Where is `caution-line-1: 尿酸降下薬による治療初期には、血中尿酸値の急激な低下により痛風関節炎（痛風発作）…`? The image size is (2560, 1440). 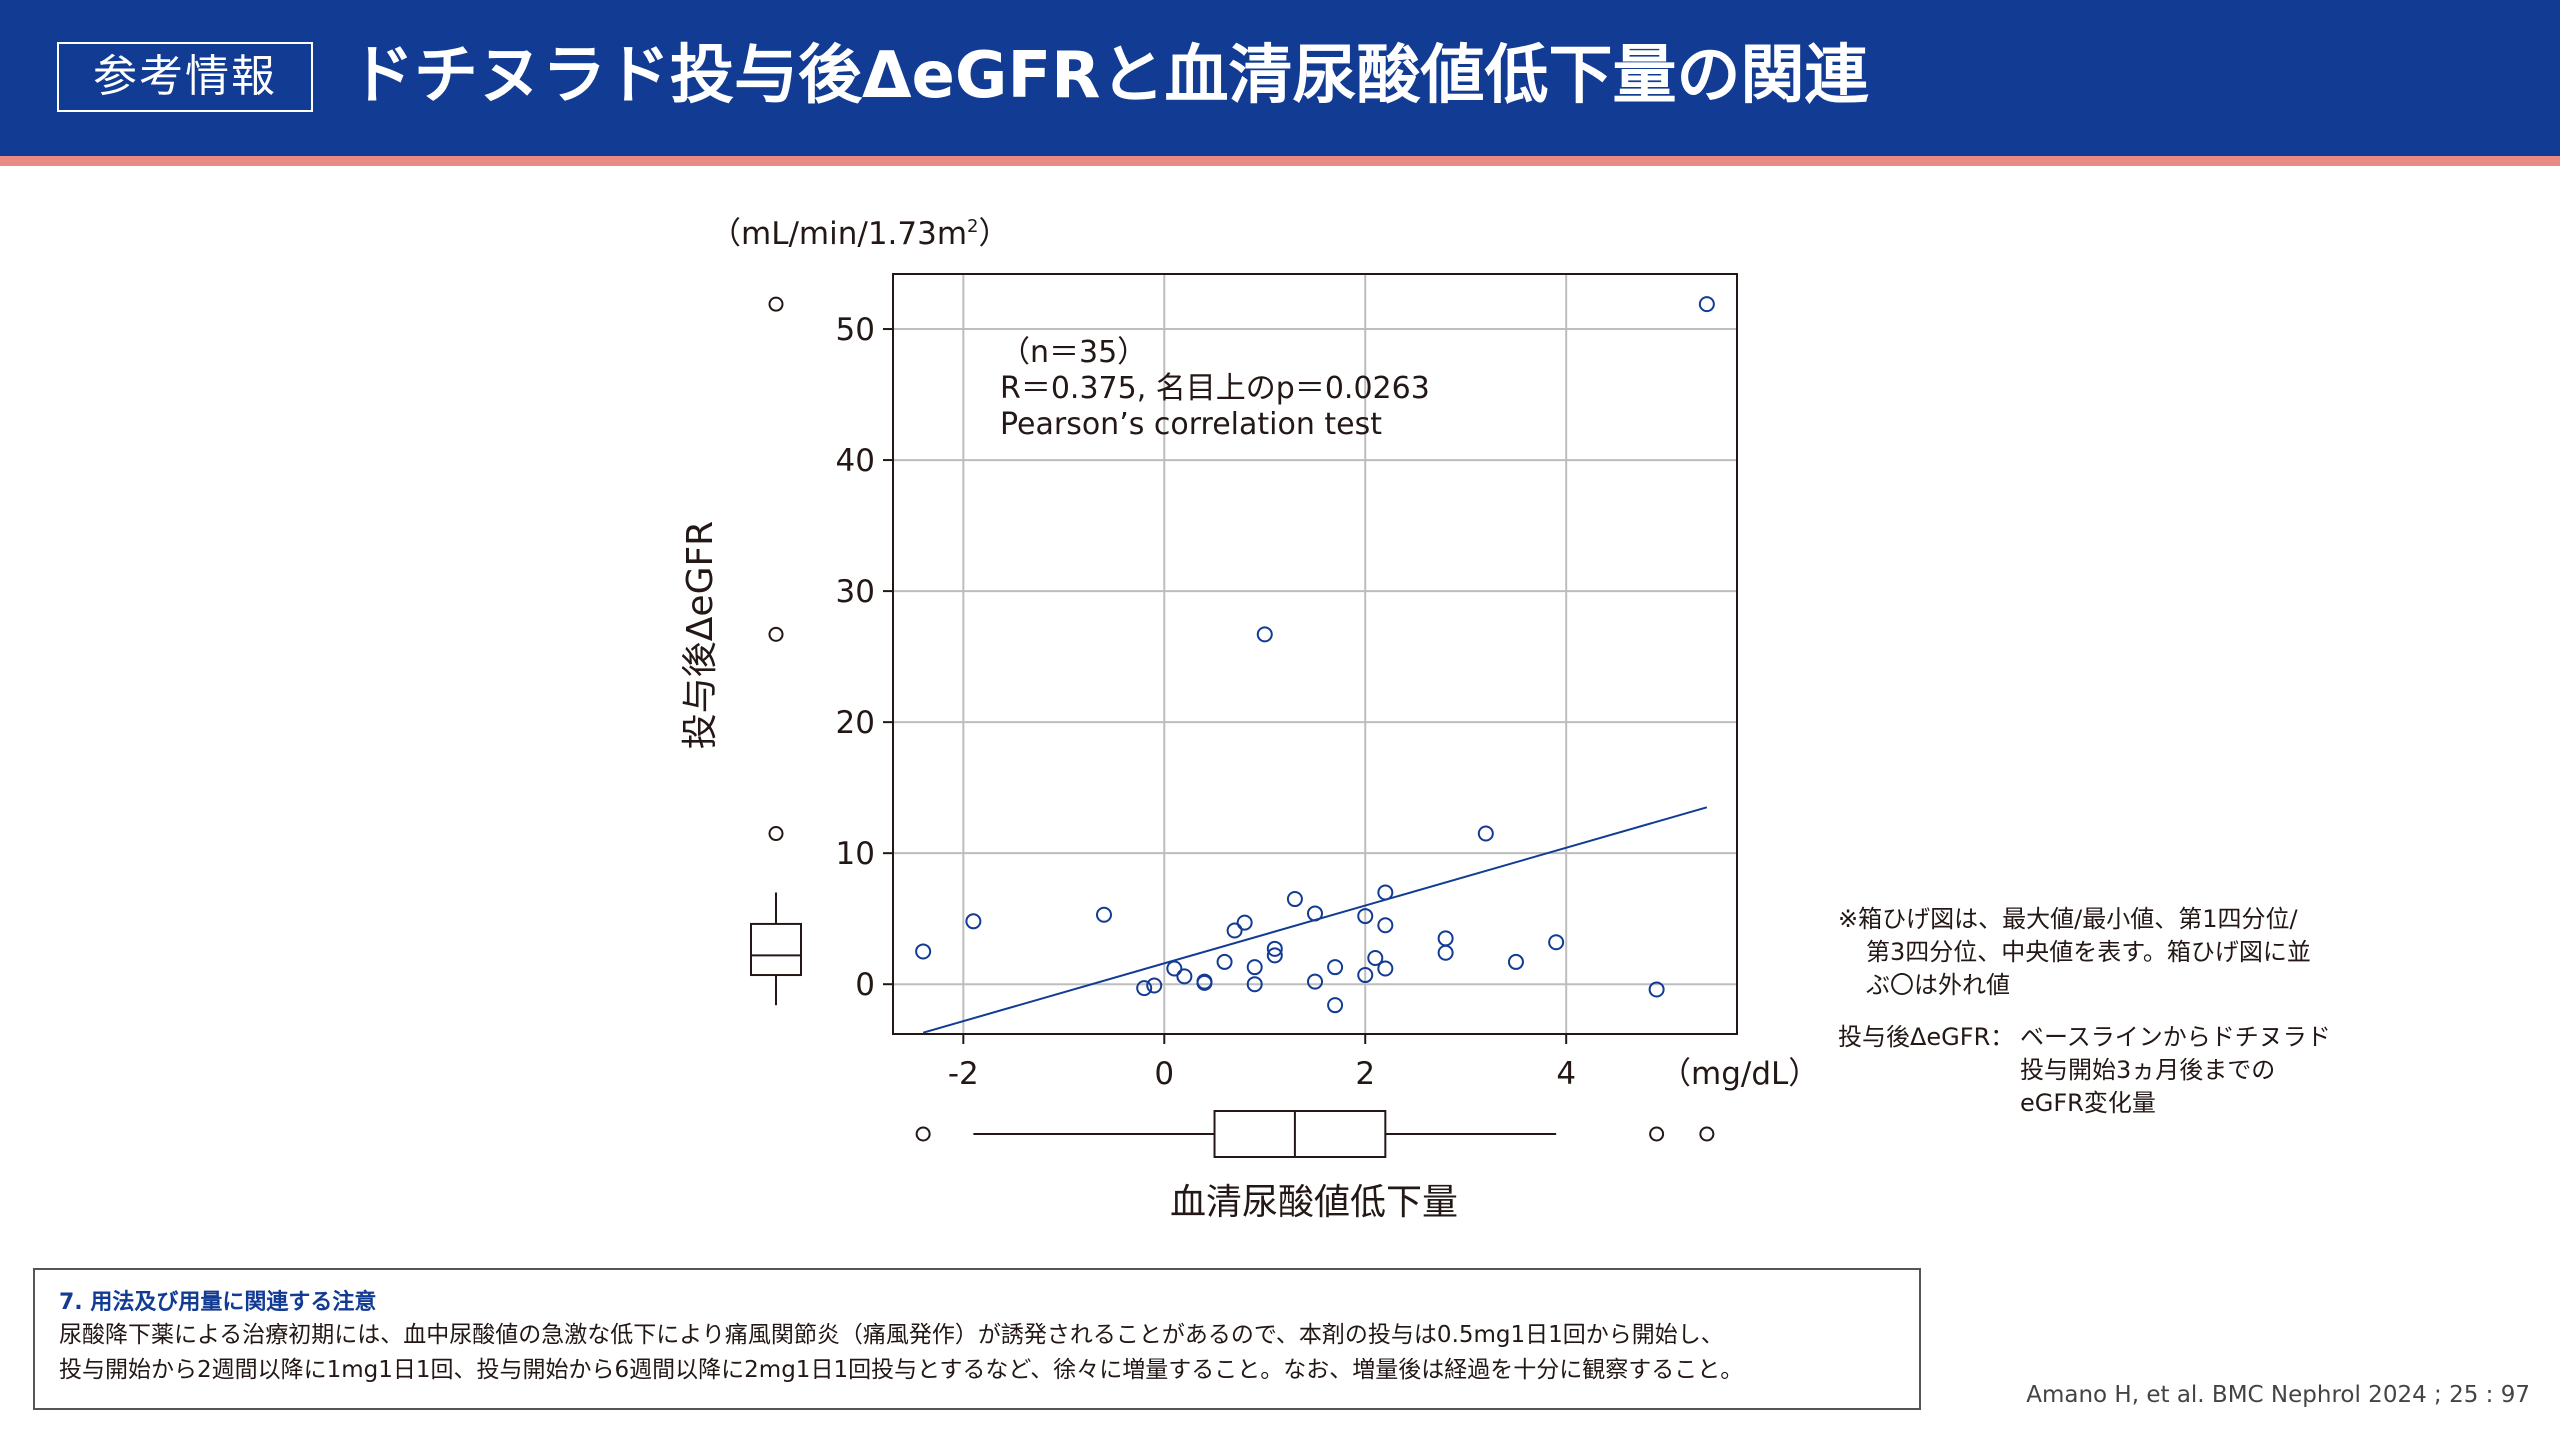
caution-line-1: 尿酸降下薬による治療初期には、血中尿酸値の急激な低下により痛風関節炎（痛風発作）… is located at coordinates (891, 1335).